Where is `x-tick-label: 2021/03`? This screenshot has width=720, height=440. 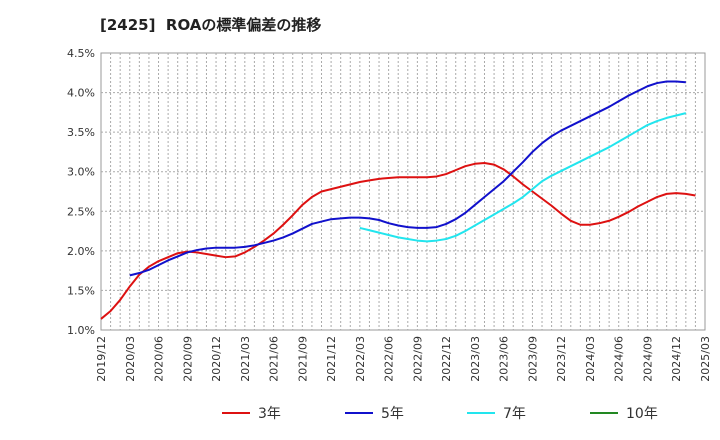 x-tick-label: 2021/03 is located at coordinates (245, 359).